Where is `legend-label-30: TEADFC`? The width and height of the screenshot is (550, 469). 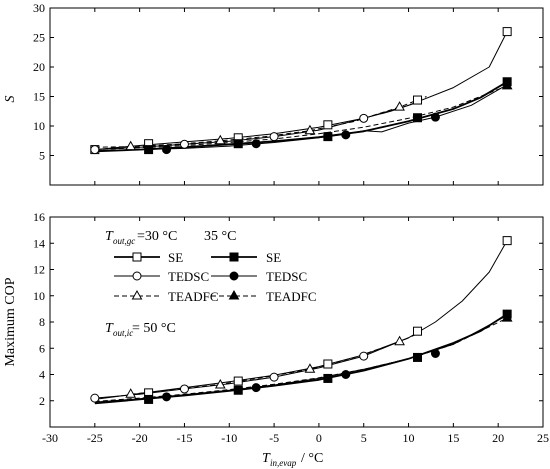
legend-label-30: TEADFC is located at coordinates (193, 296).